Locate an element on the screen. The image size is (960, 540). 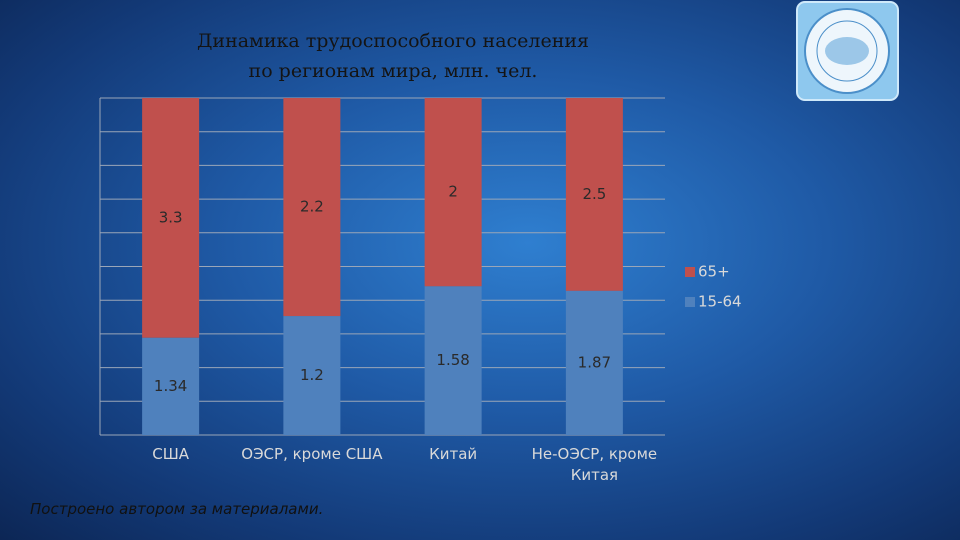
data-label: 1.87 is located at coordinates (594, 362).